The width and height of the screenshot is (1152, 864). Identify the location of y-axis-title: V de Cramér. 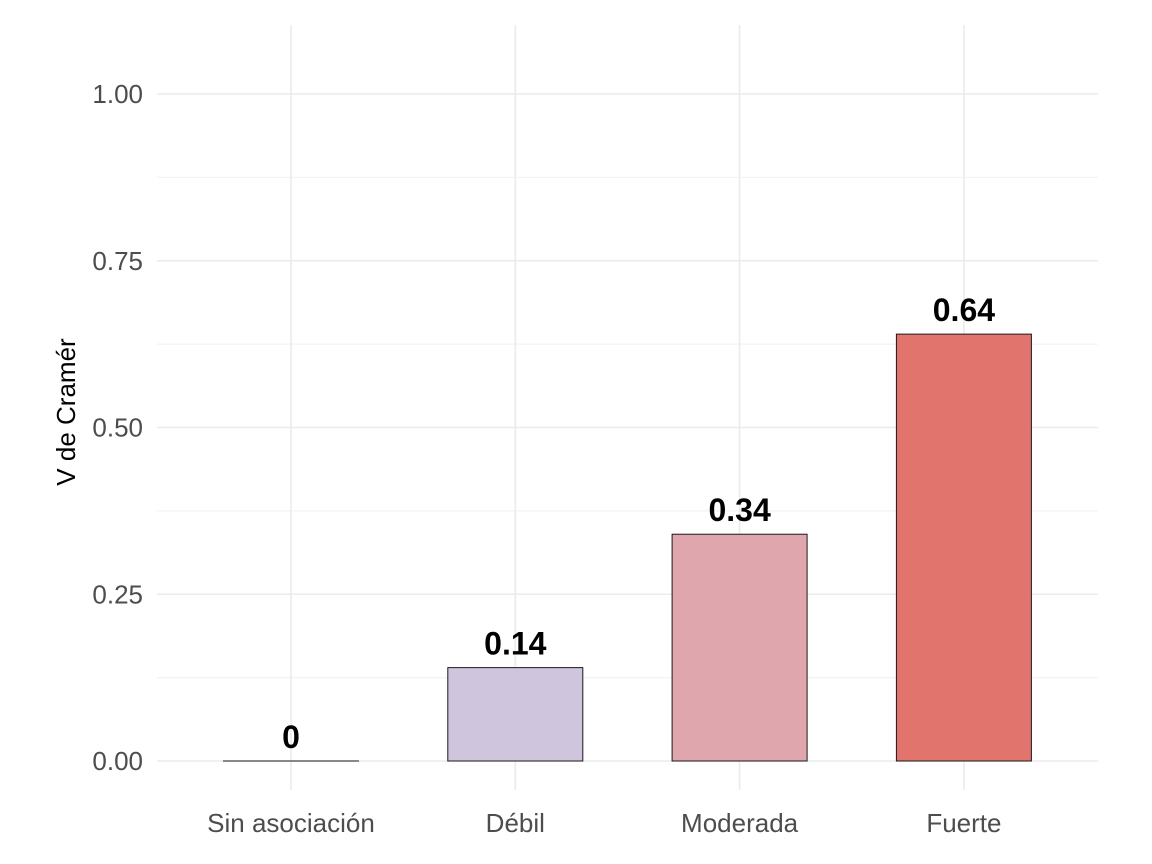
(66, 412).